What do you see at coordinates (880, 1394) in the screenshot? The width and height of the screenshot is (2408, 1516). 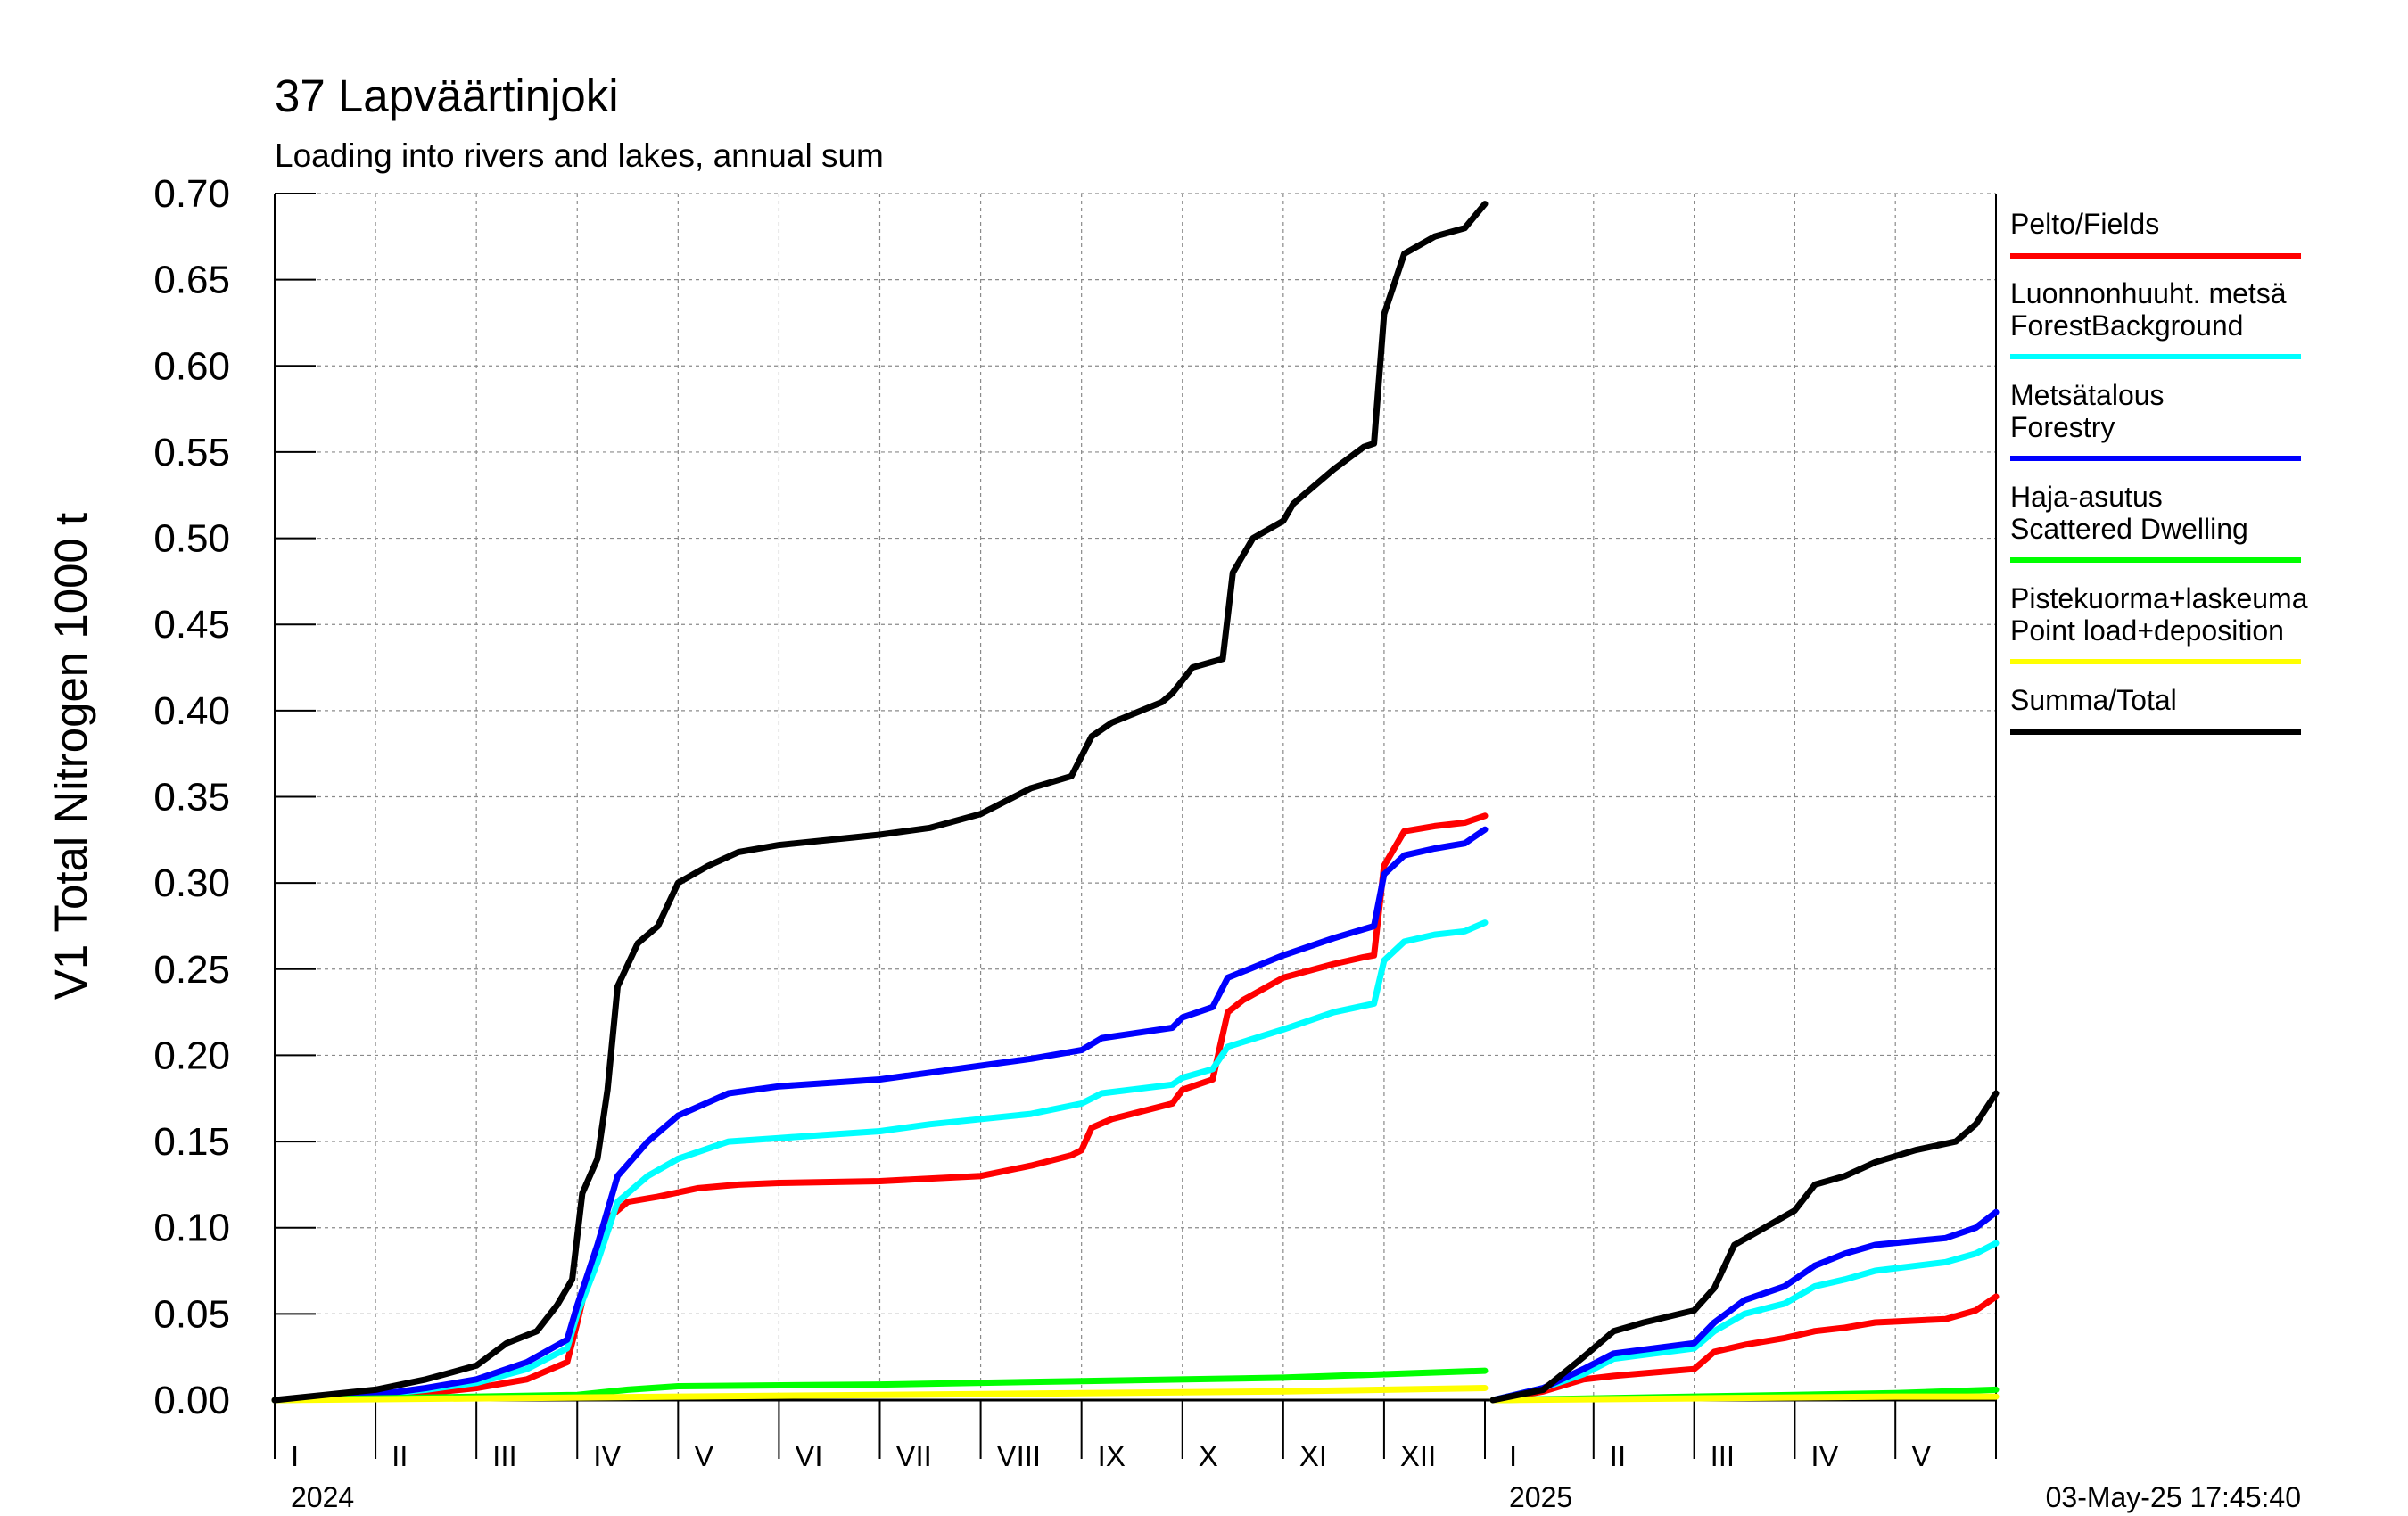 I see `series-line-4-2024` at bounding box center [880, 1394].